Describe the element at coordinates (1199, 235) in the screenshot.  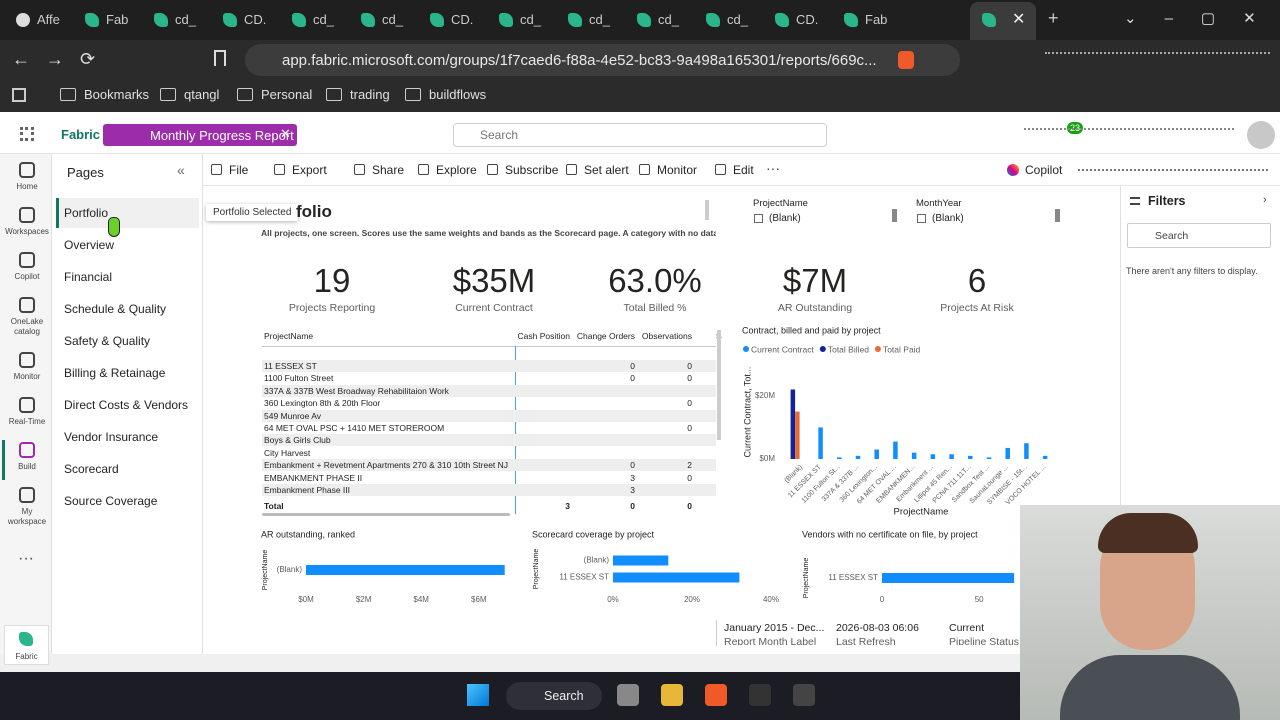
I see `filters-search` at that location.